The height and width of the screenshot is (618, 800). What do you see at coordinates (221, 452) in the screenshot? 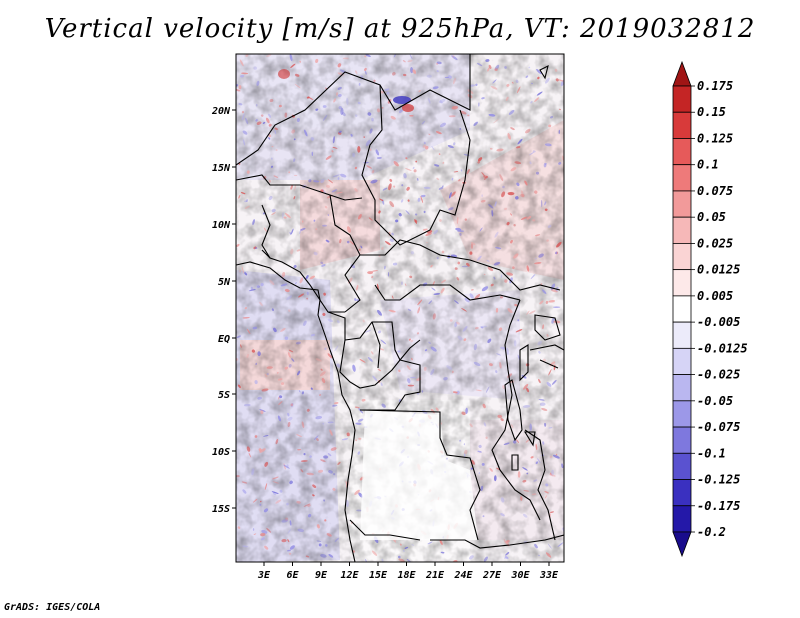
I see `lat-tick-label: 10S` at bounding box center [221, 452].